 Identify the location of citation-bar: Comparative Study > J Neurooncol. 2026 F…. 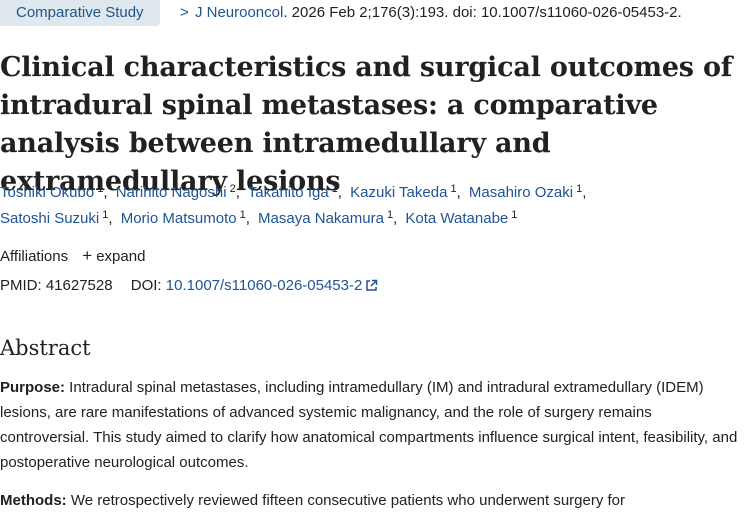
(375, 15).